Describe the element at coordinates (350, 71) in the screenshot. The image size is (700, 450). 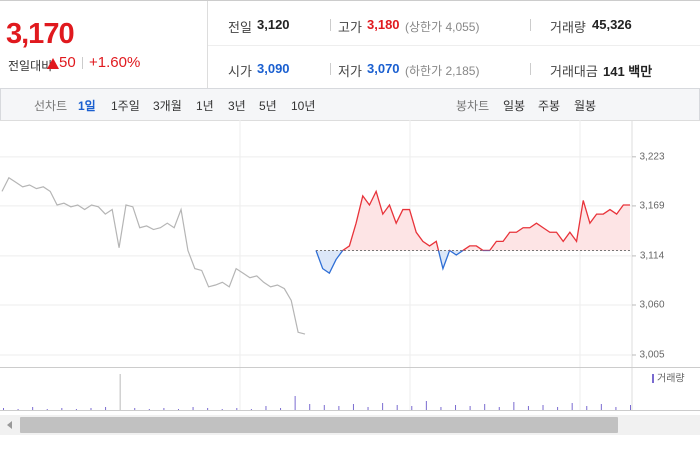
I see `info-label: 저가` at that location.